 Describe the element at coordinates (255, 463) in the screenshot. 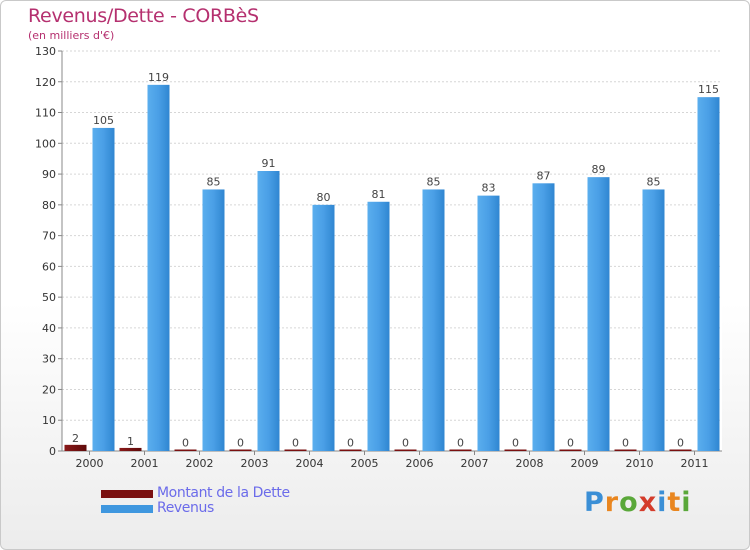

I see `x-tick-label: 2003` at that location.